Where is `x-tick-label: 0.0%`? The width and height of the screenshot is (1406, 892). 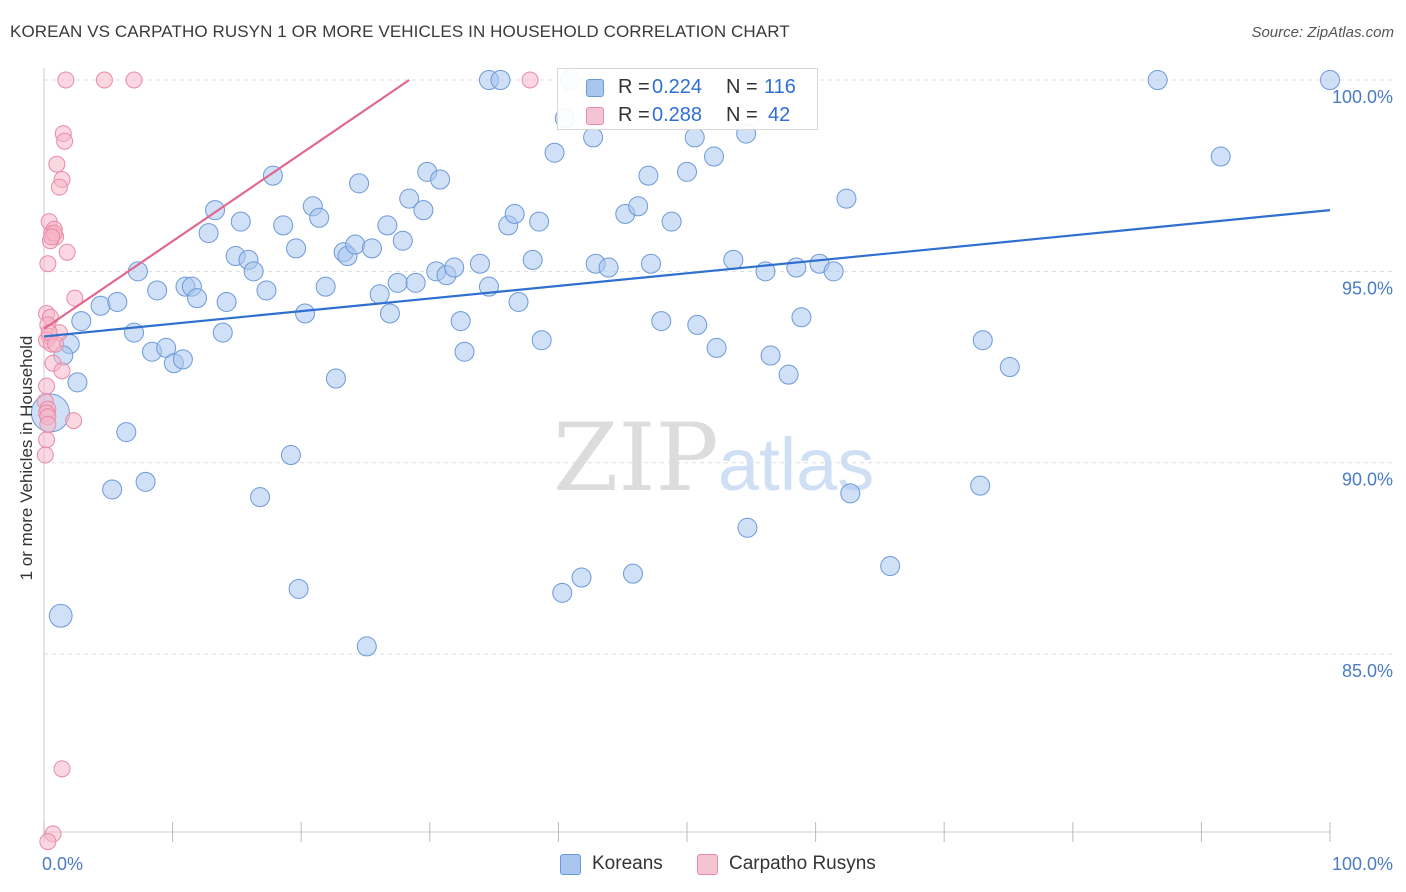 x-tick-label: 0.0% is located at coordinates (62, 864).